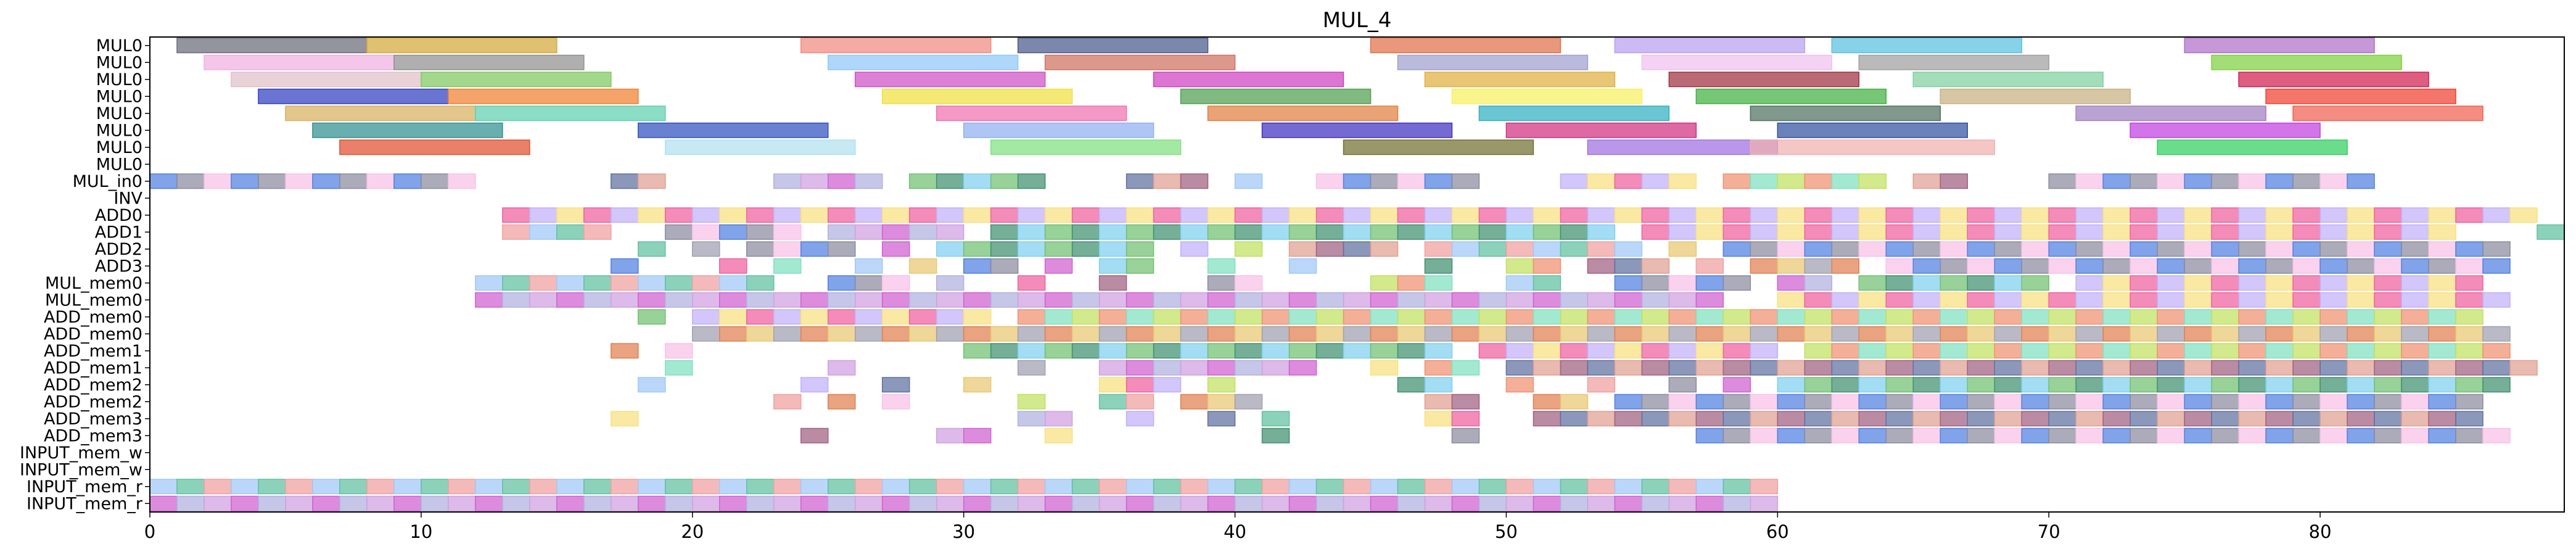 The width and height of the screenshot is (2576, 557). I want to click on y-tick-label: ADD3, so click(118, 266).